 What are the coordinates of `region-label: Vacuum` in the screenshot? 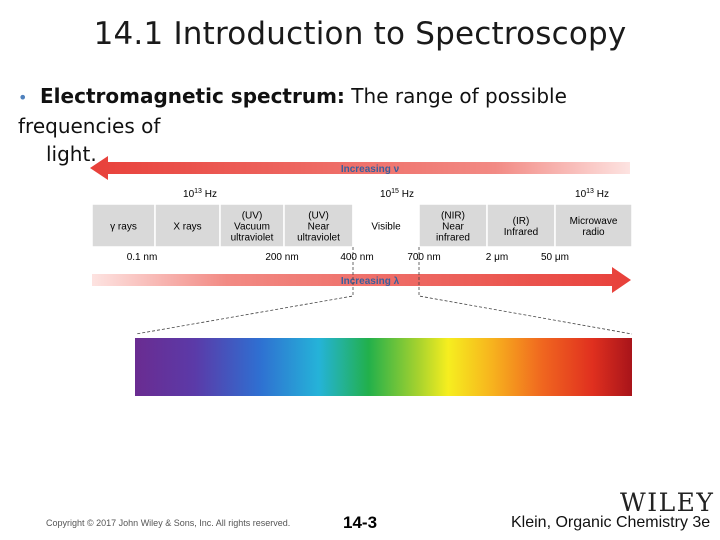 It's located at (252, 227).